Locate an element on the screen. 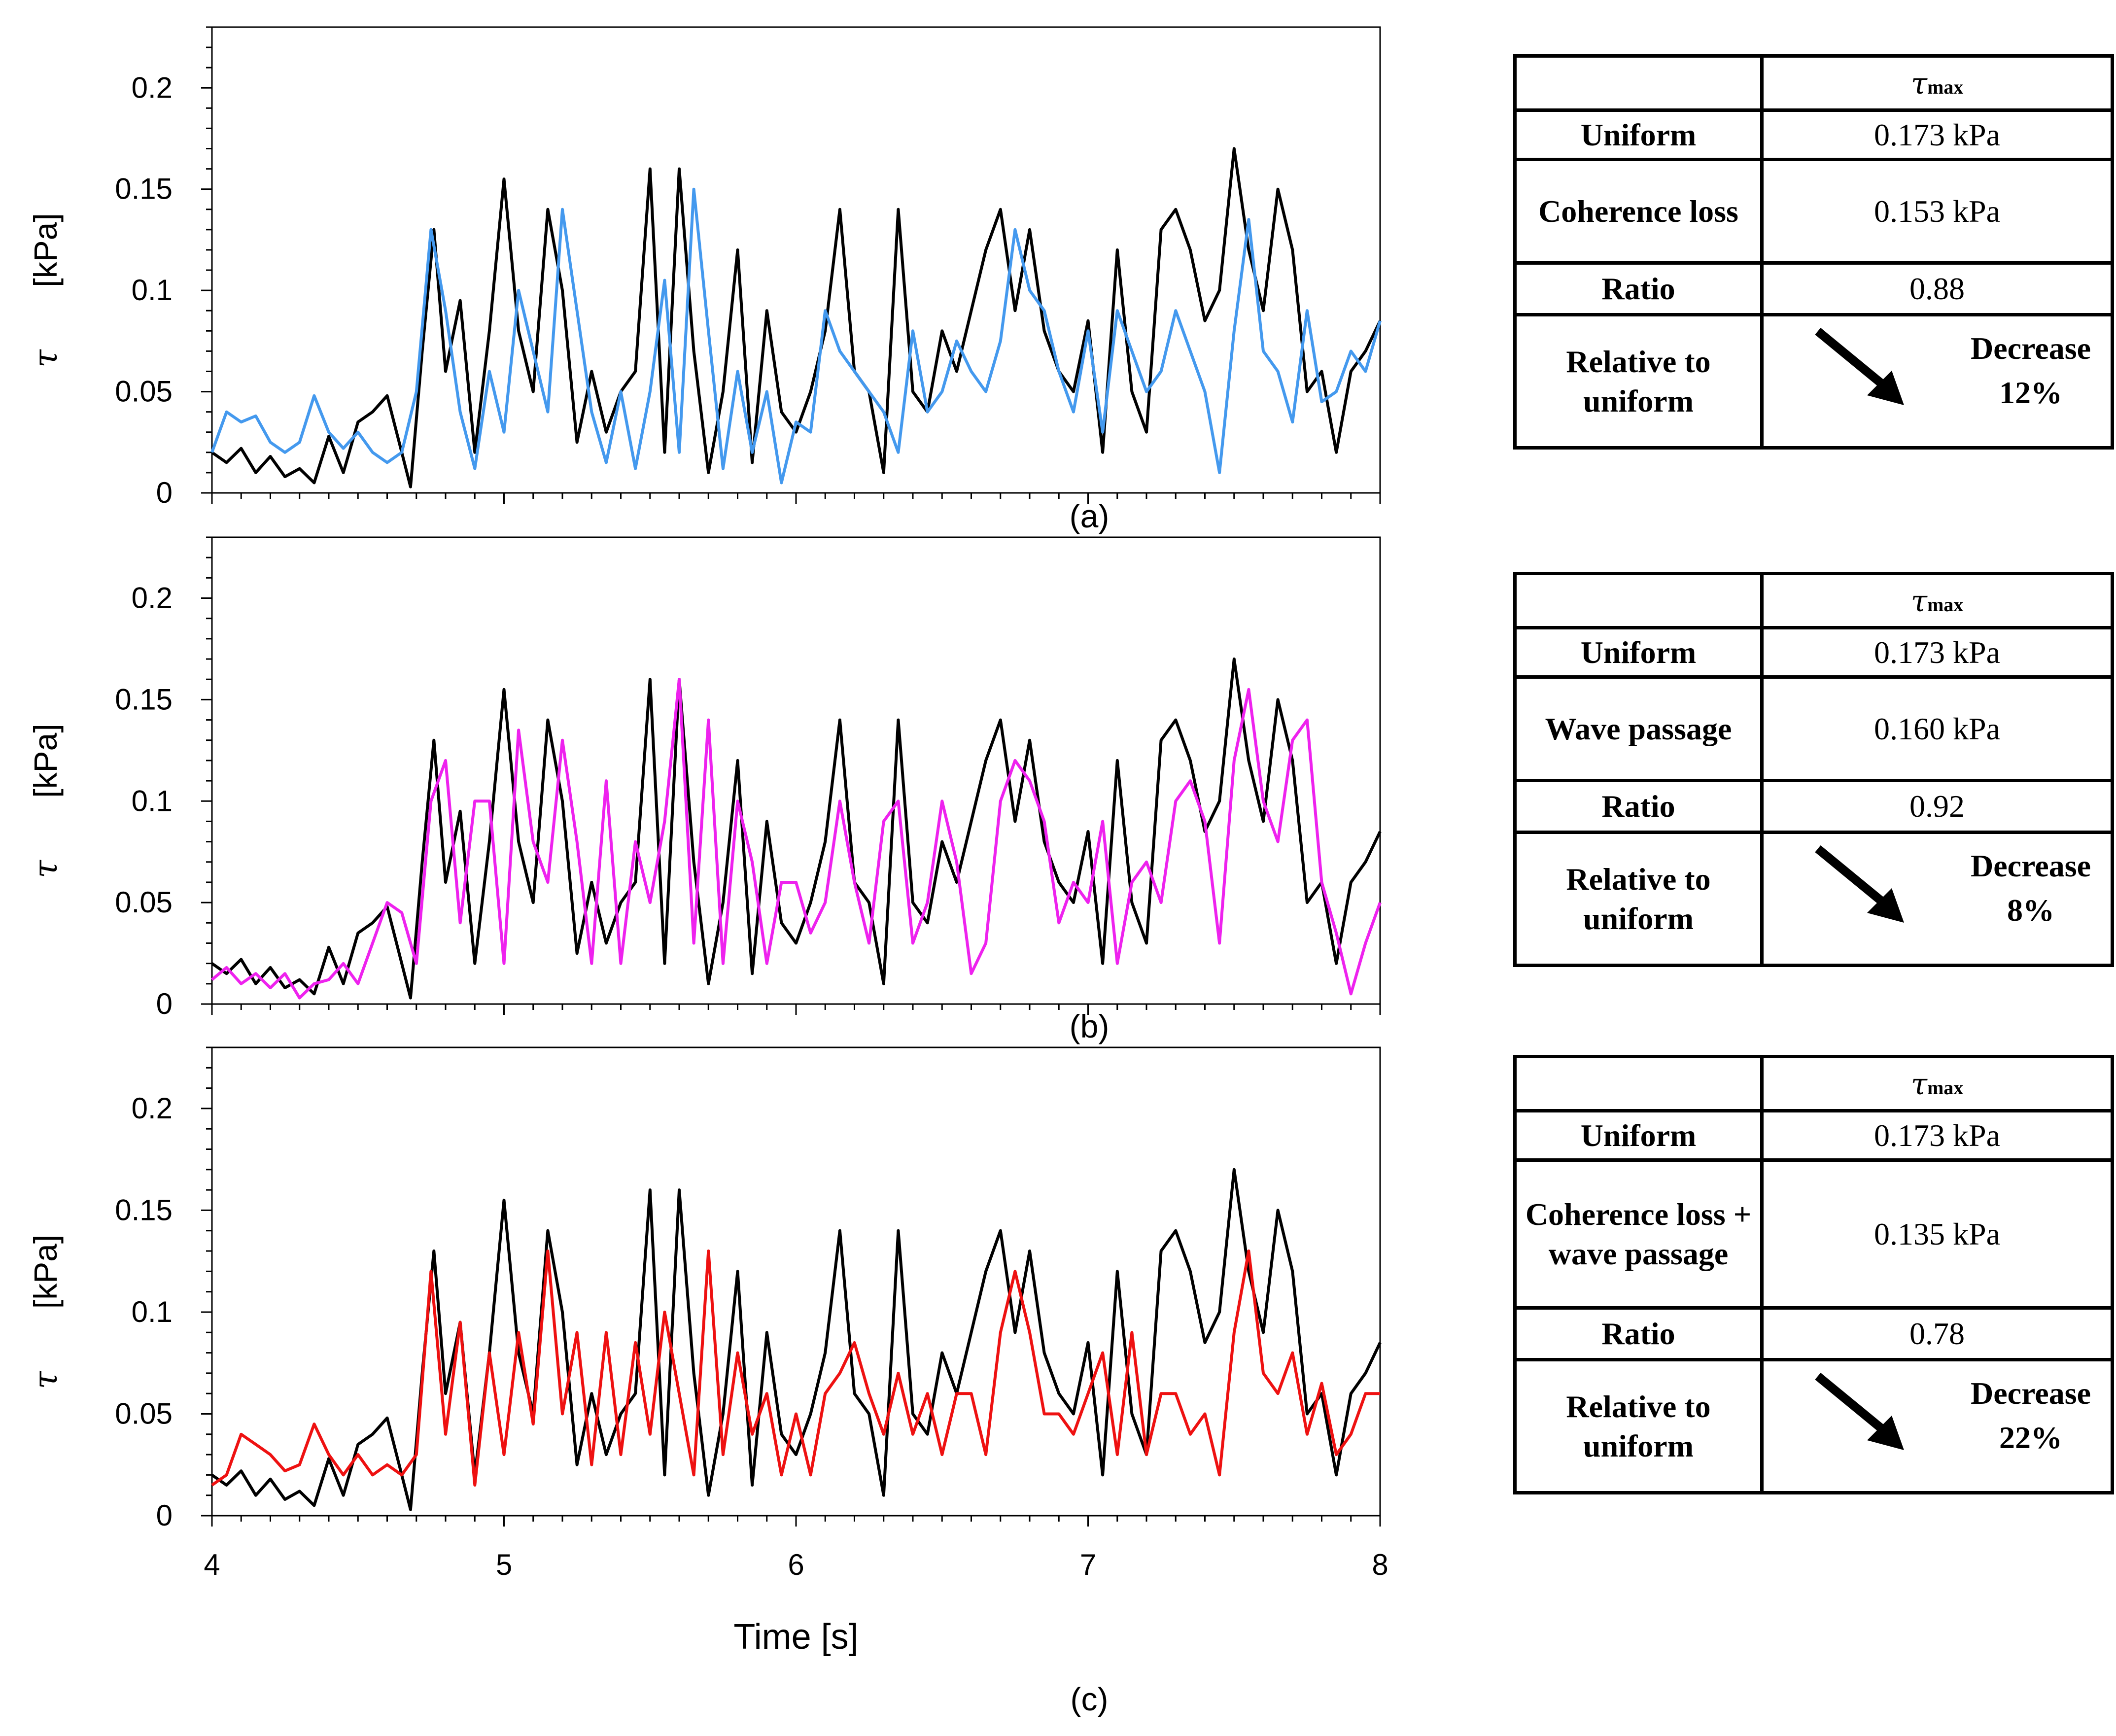 This screenshot has width=2116, height=1736. x-tick-label: 8 is located at coordinates (1380, 1564).